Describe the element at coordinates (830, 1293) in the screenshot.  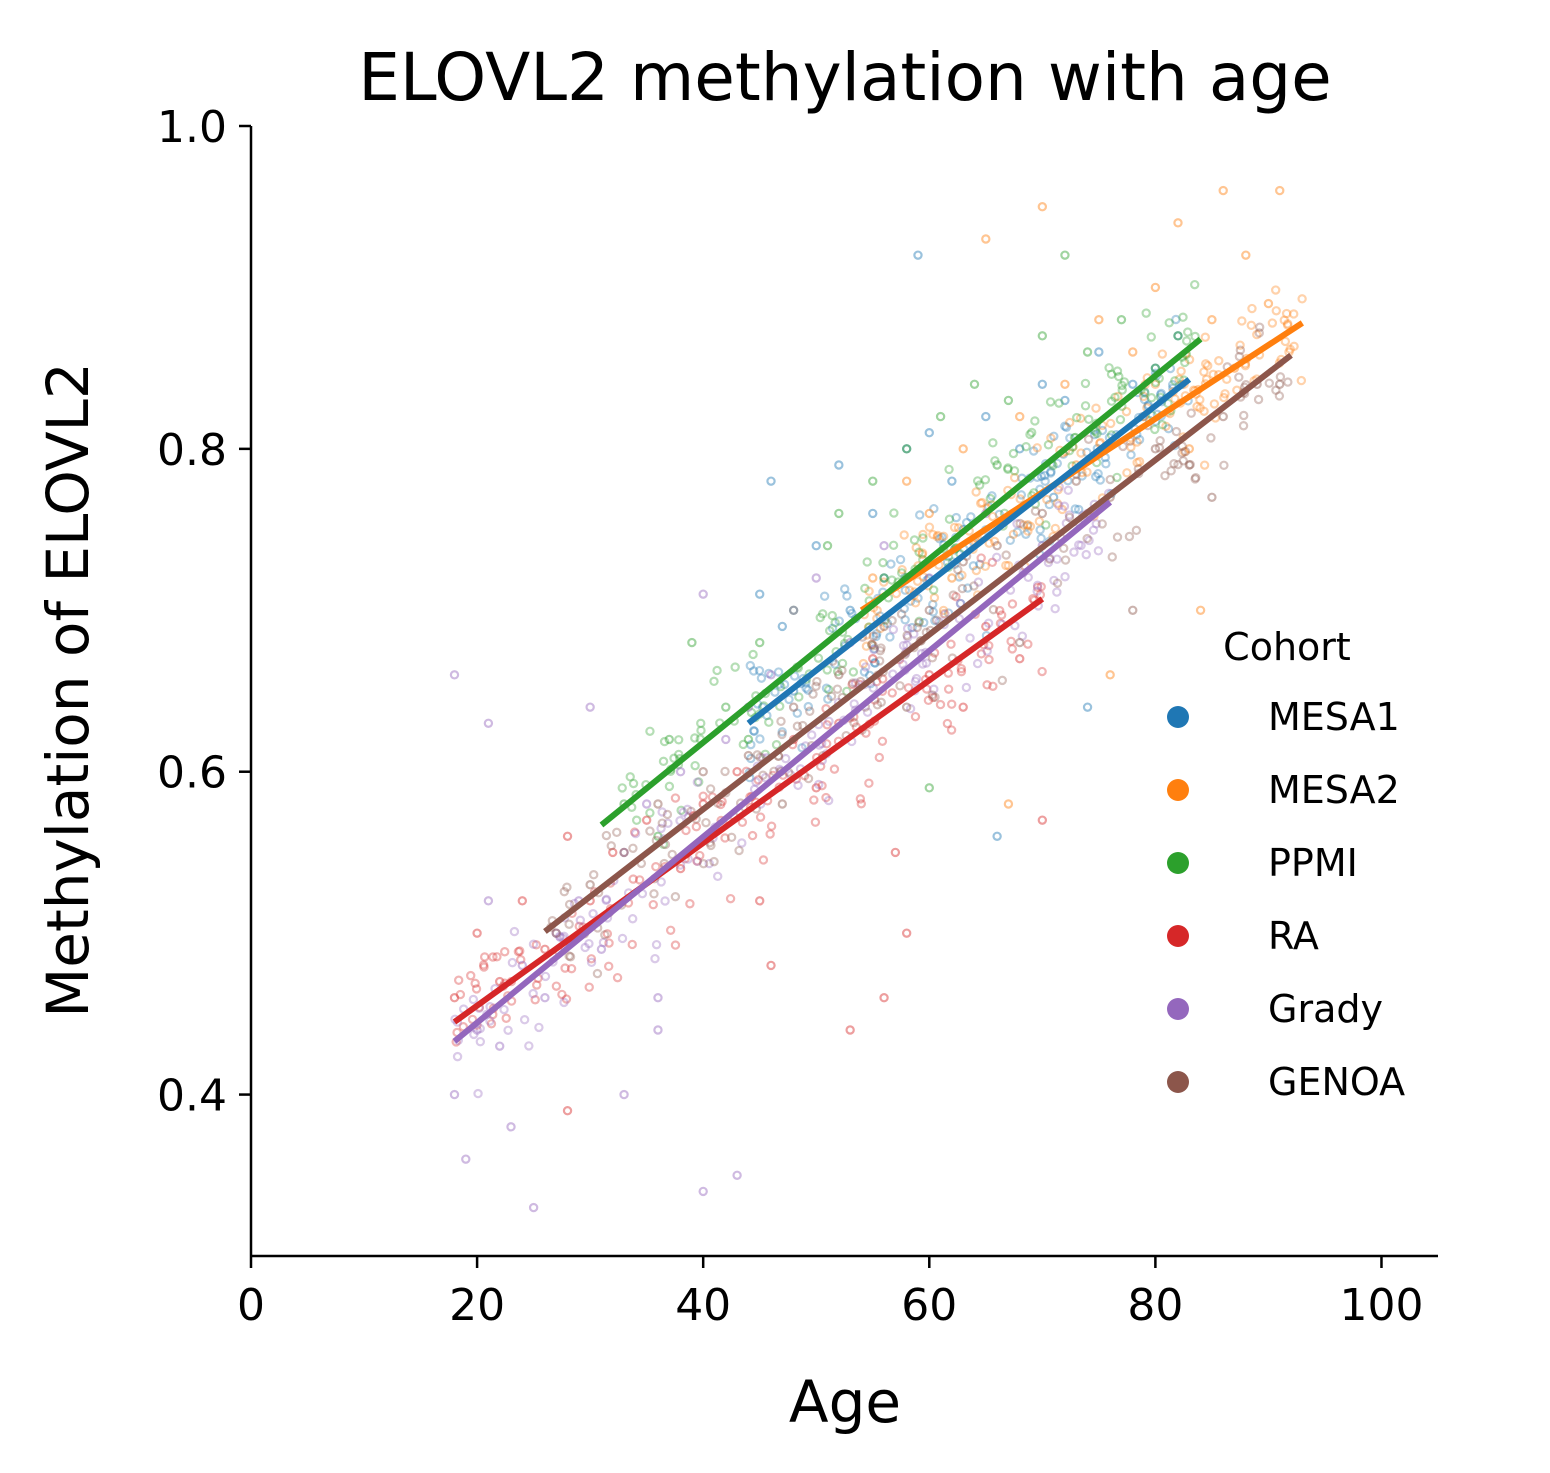
I see `x-axis-ticks: 0 20 40 60 80 100` at that location.